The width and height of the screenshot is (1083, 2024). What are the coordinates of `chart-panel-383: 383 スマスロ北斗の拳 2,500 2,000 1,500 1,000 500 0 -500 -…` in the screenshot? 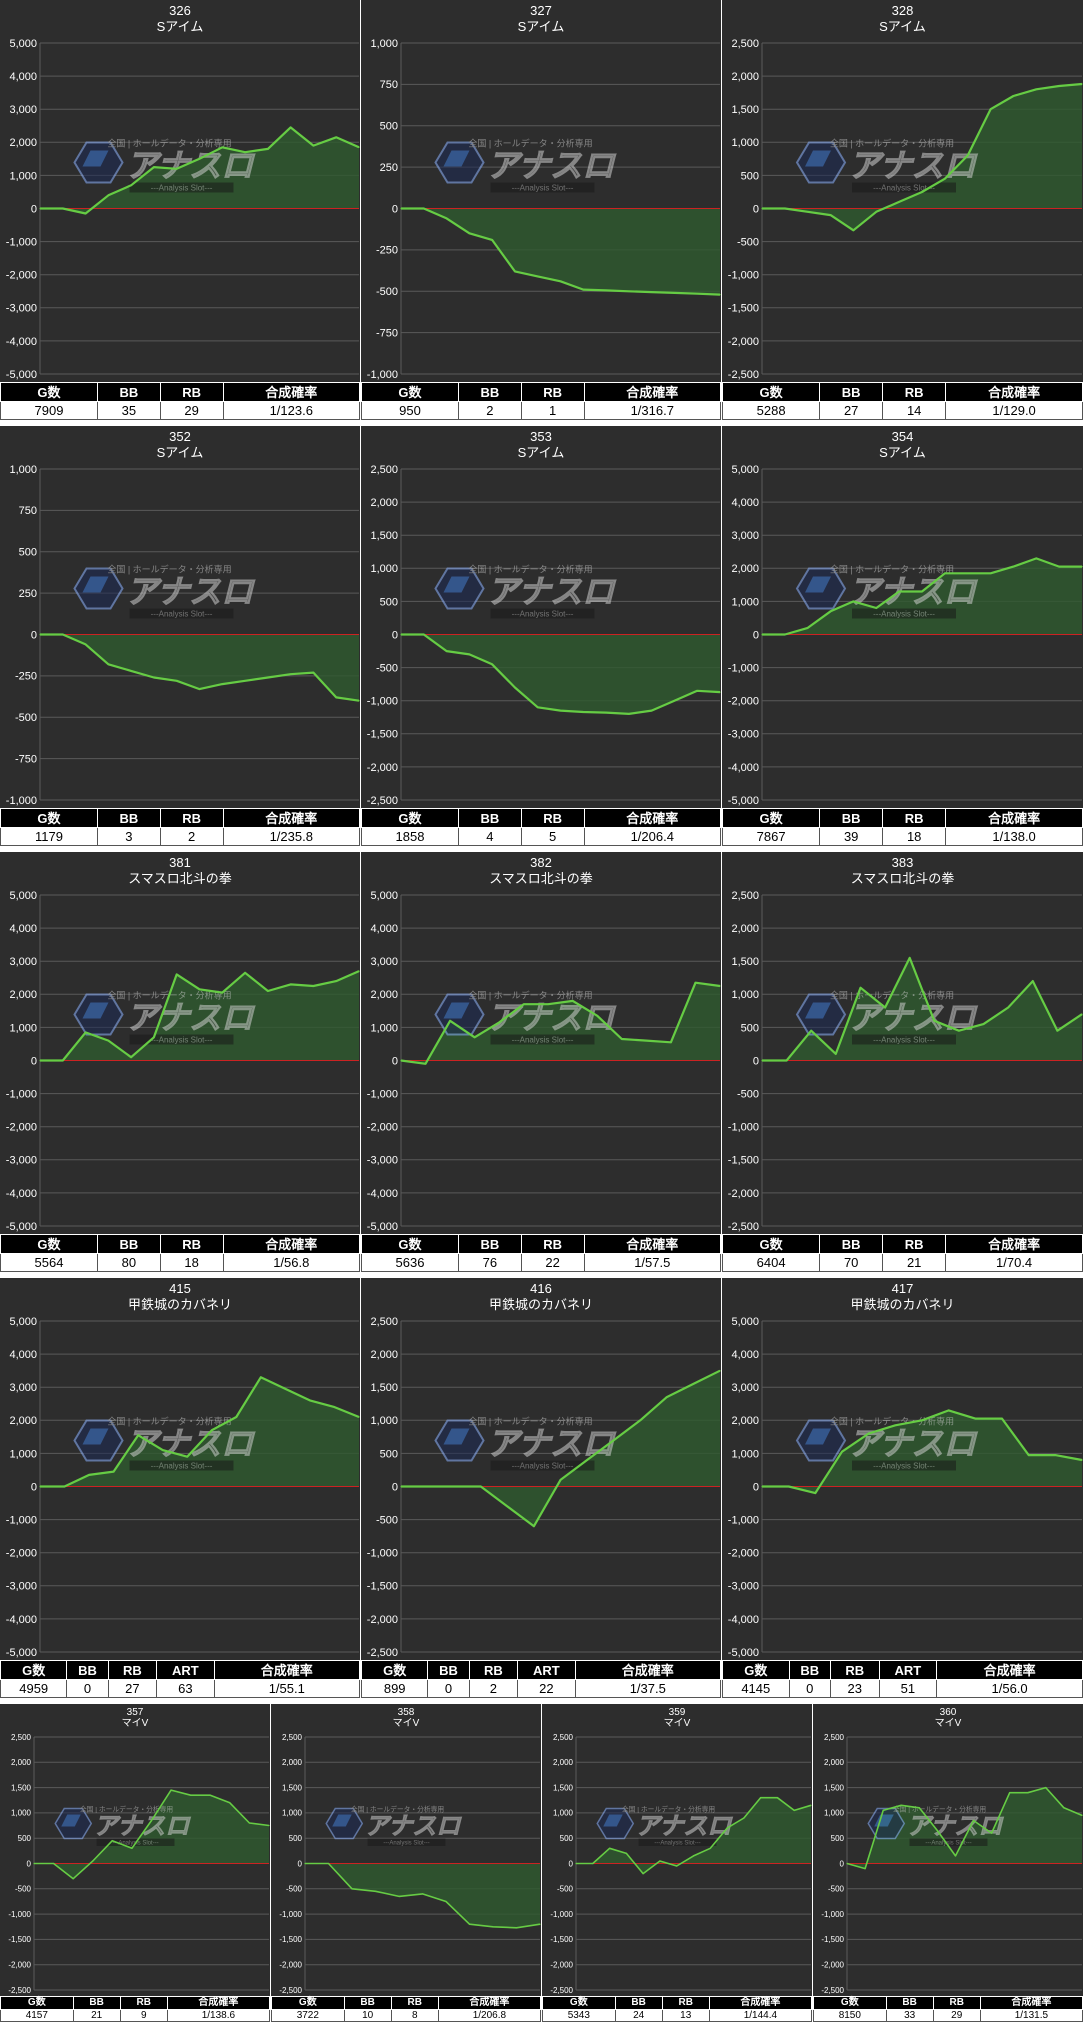 It's located at (902, 1063).